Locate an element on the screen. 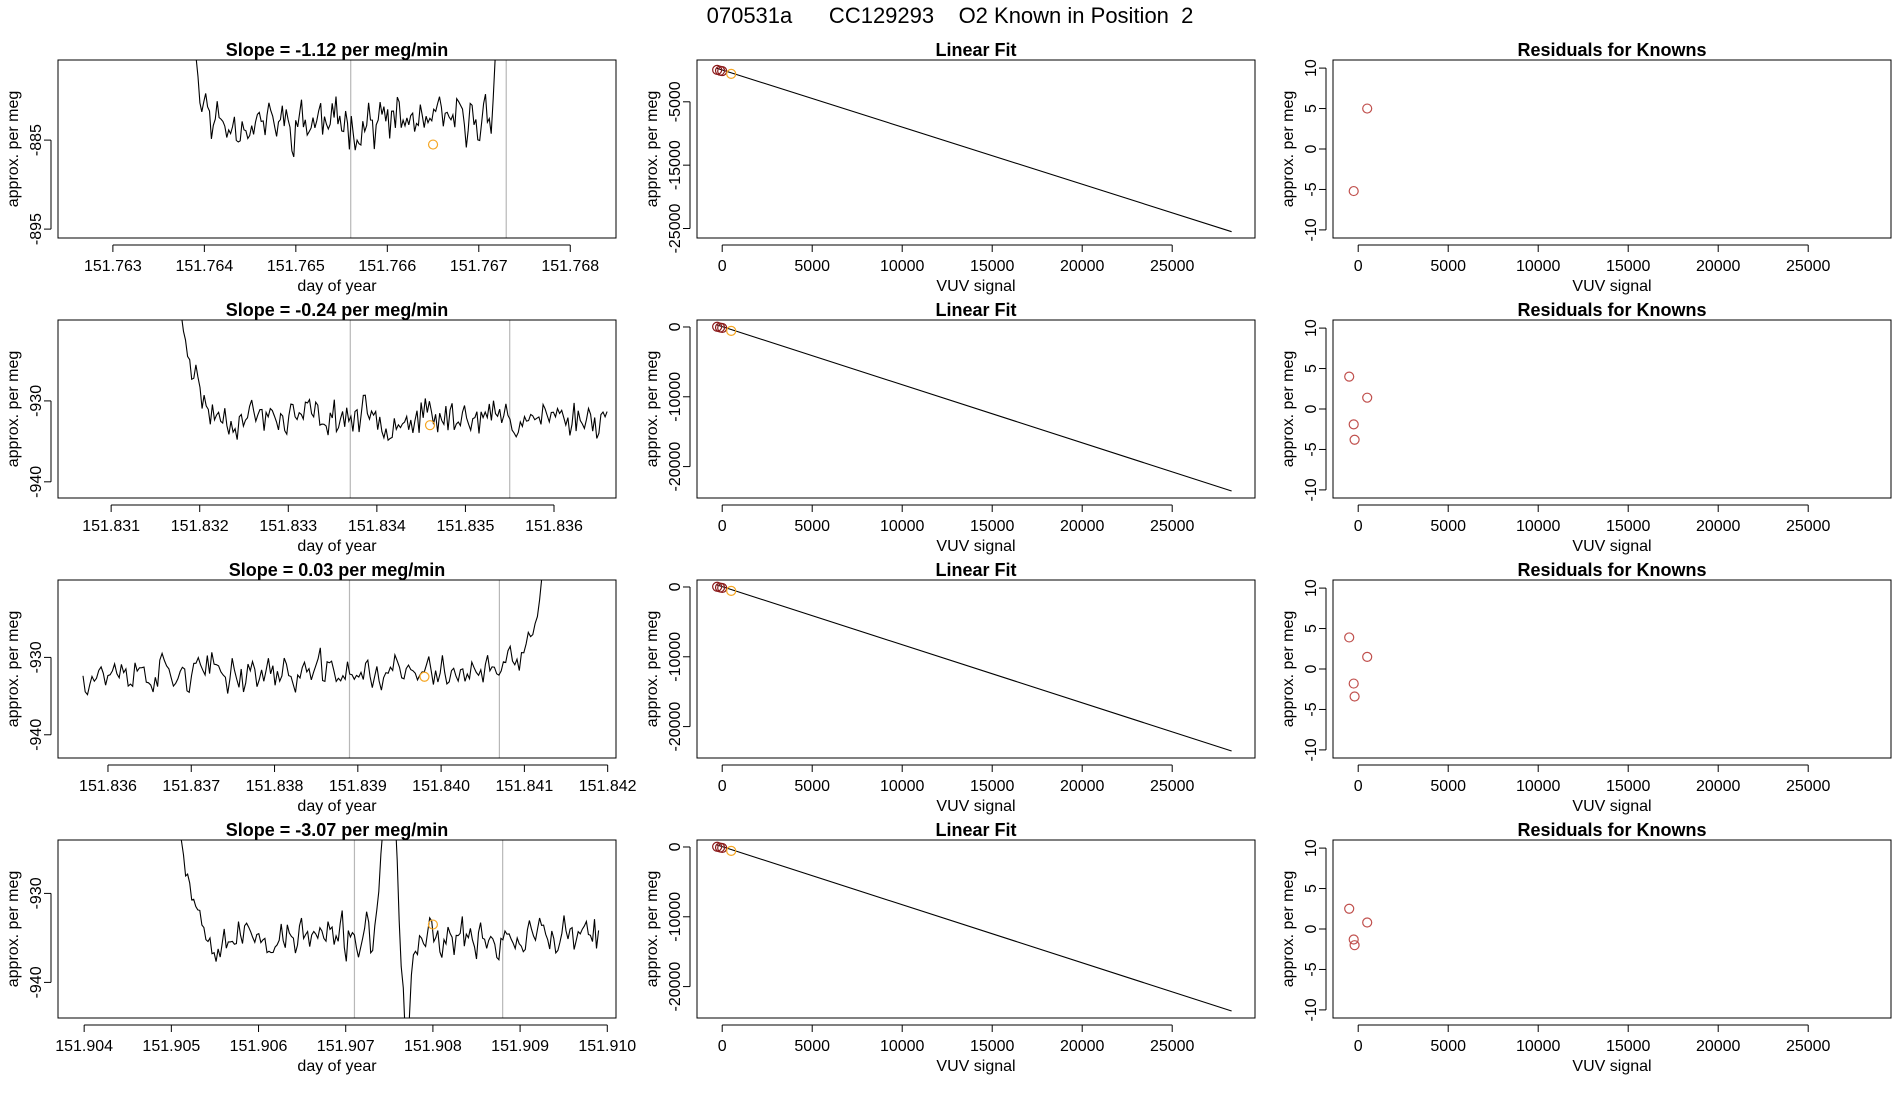 Image resolution: width=1900 pixels, height=1100 pixels. x-tick-label: 151.833 is located at coordinates (288, 526).